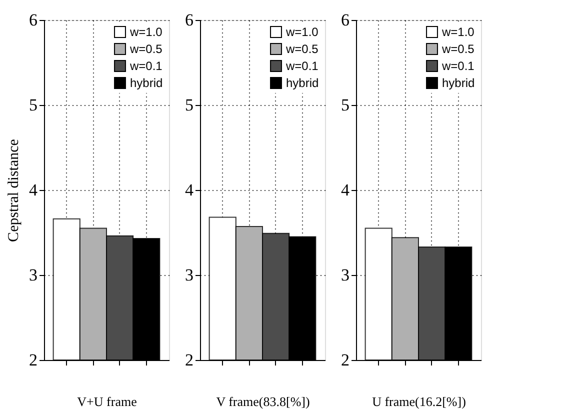 The image size is (581, 414). Describe the element at coordinates (419, 401) in the screenshot. I see `x-axis-title: U frame(16.2[%])` at that location.